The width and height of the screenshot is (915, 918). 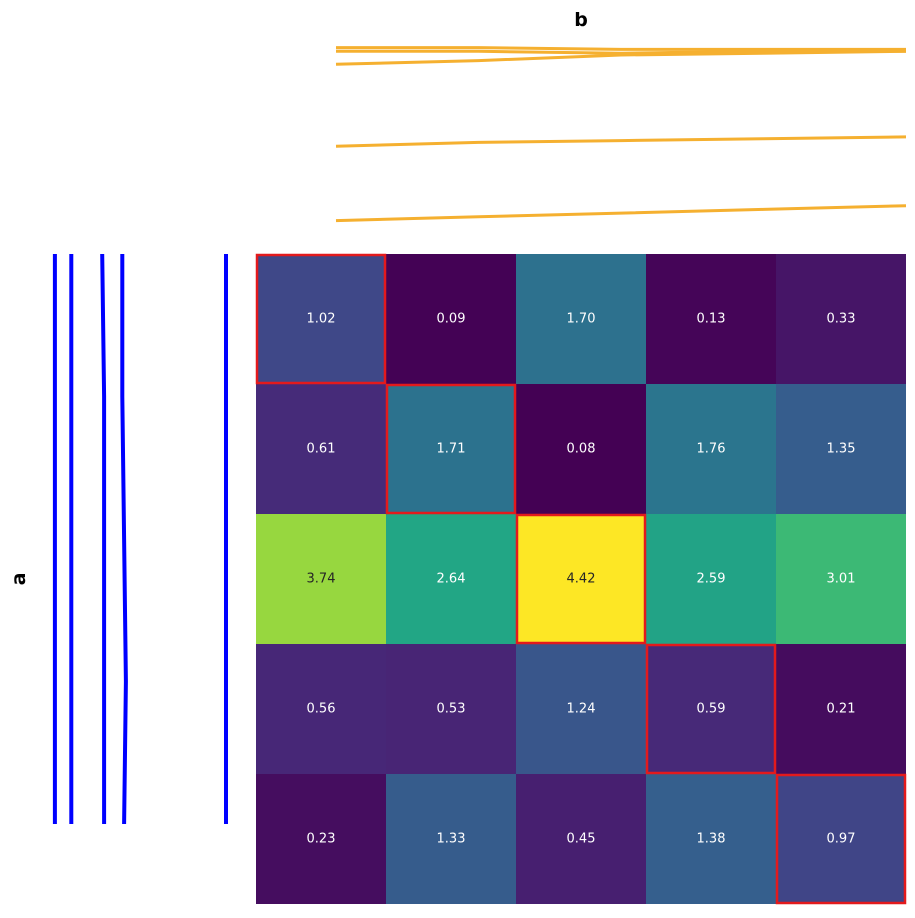 I want to click on x-axis-label: b, so click(x=581, y=20).